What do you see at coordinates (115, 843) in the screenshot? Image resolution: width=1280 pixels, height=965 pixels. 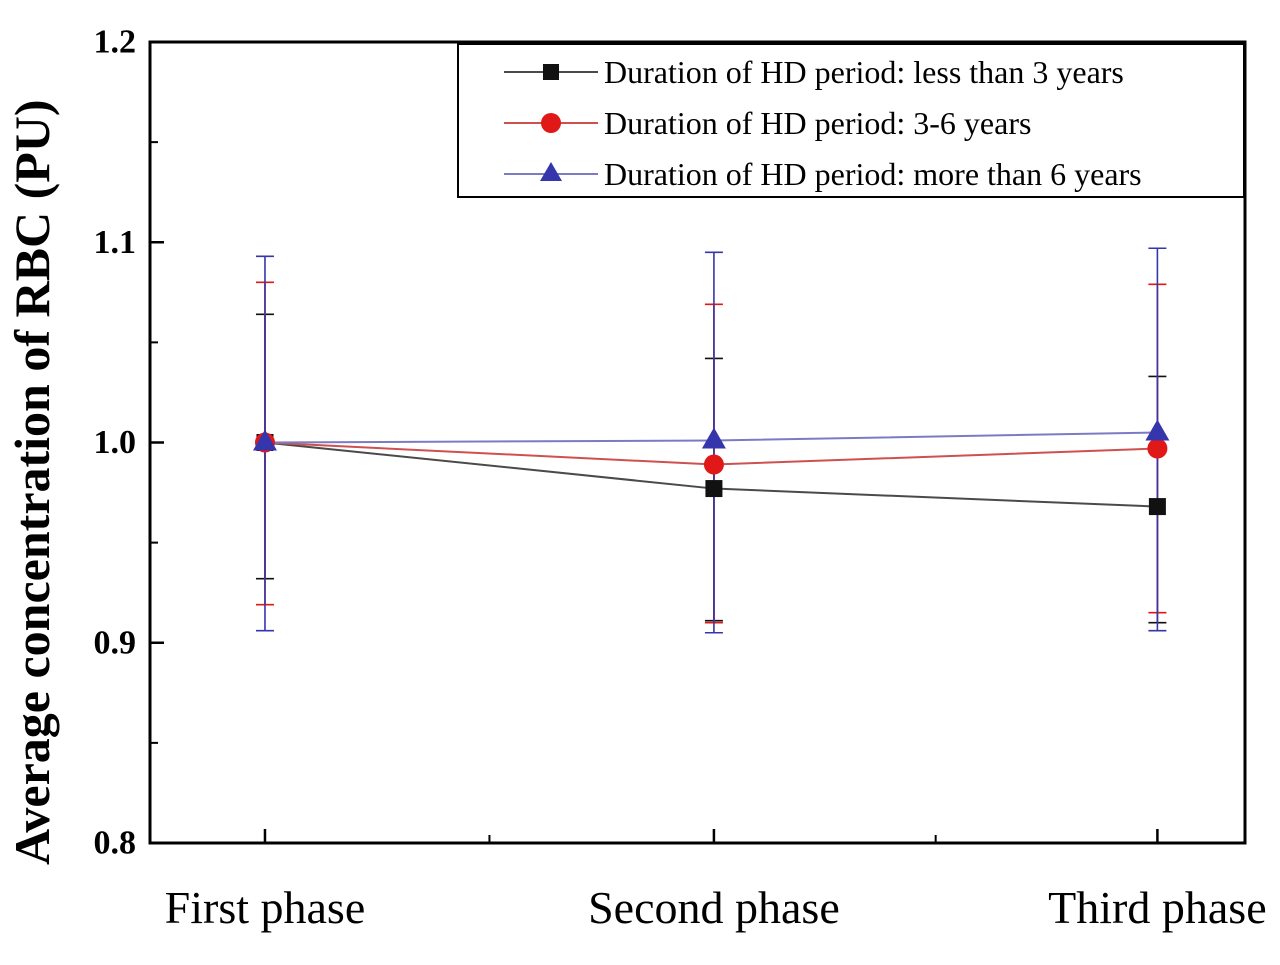 I see `y-tick-label: 0.8` at bounding box center [115, 843].